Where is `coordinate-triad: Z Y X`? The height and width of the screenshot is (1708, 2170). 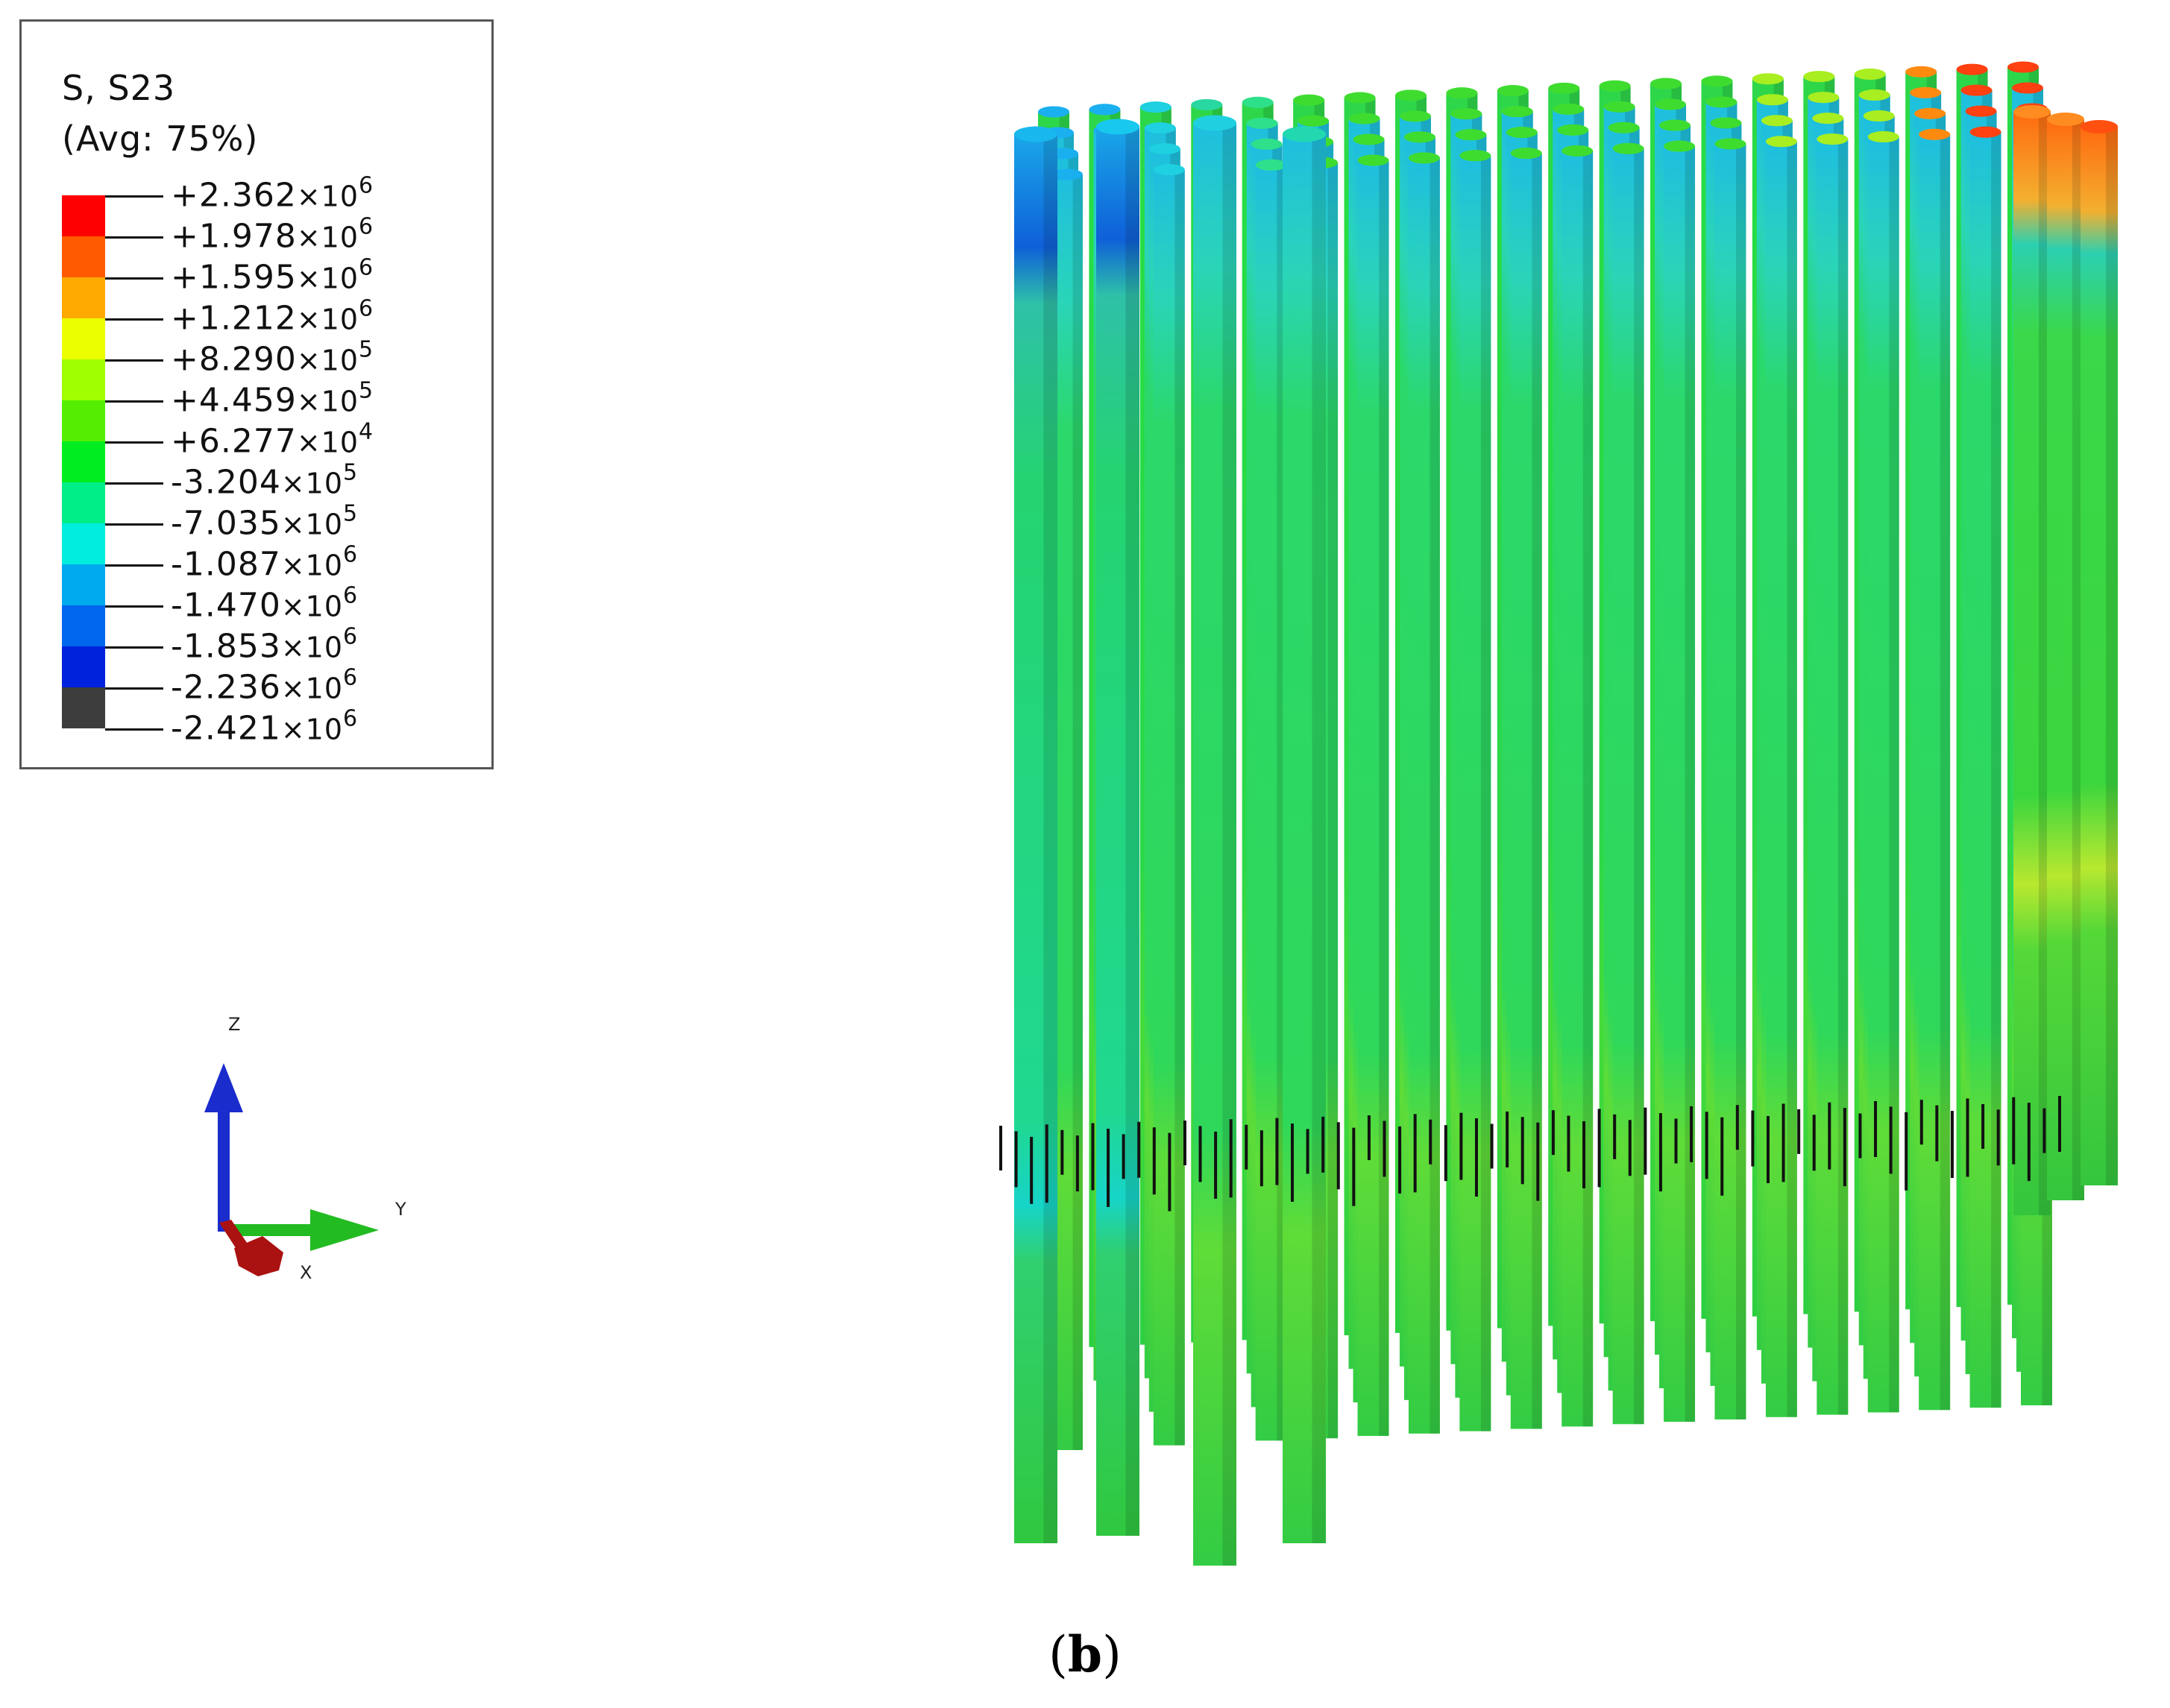 coordinate-triad: Z Y X is located at coordinates (305, 1148).